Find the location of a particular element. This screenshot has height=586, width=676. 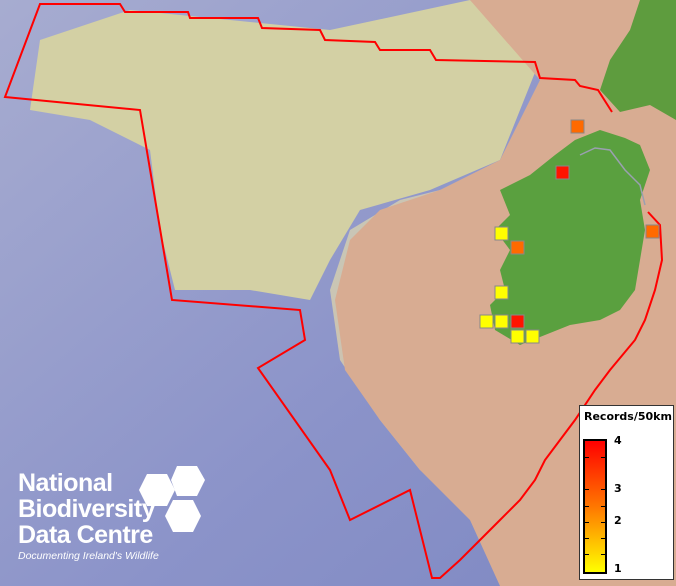

legend: Records/50km 4 3 2 1 is located at coordinates (626, 492).